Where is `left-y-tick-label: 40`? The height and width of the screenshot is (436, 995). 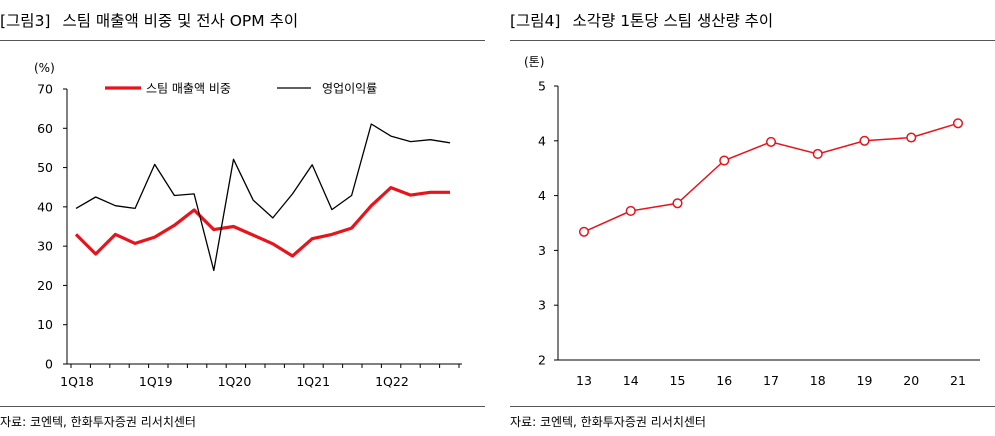
left-y-tick-label: 40 is located at coordinates (45, 206).